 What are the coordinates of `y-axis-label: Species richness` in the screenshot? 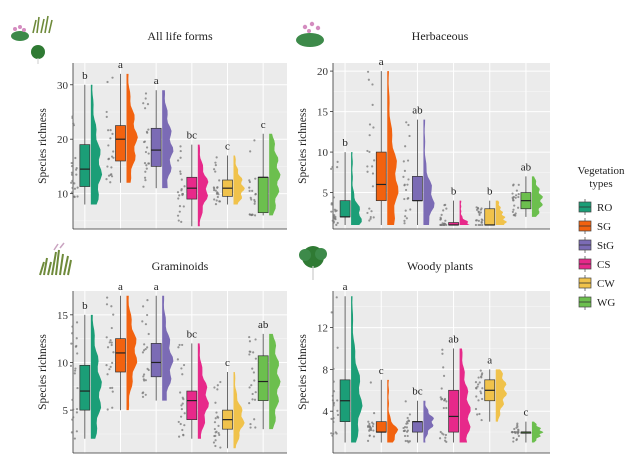 It's located at (43, 372).